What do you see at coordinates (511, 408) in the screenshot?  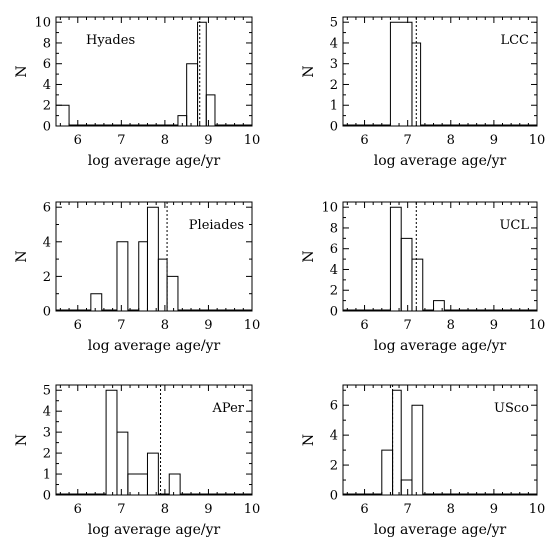 I see `panel-title: USco` at bounding box center [511, 408].